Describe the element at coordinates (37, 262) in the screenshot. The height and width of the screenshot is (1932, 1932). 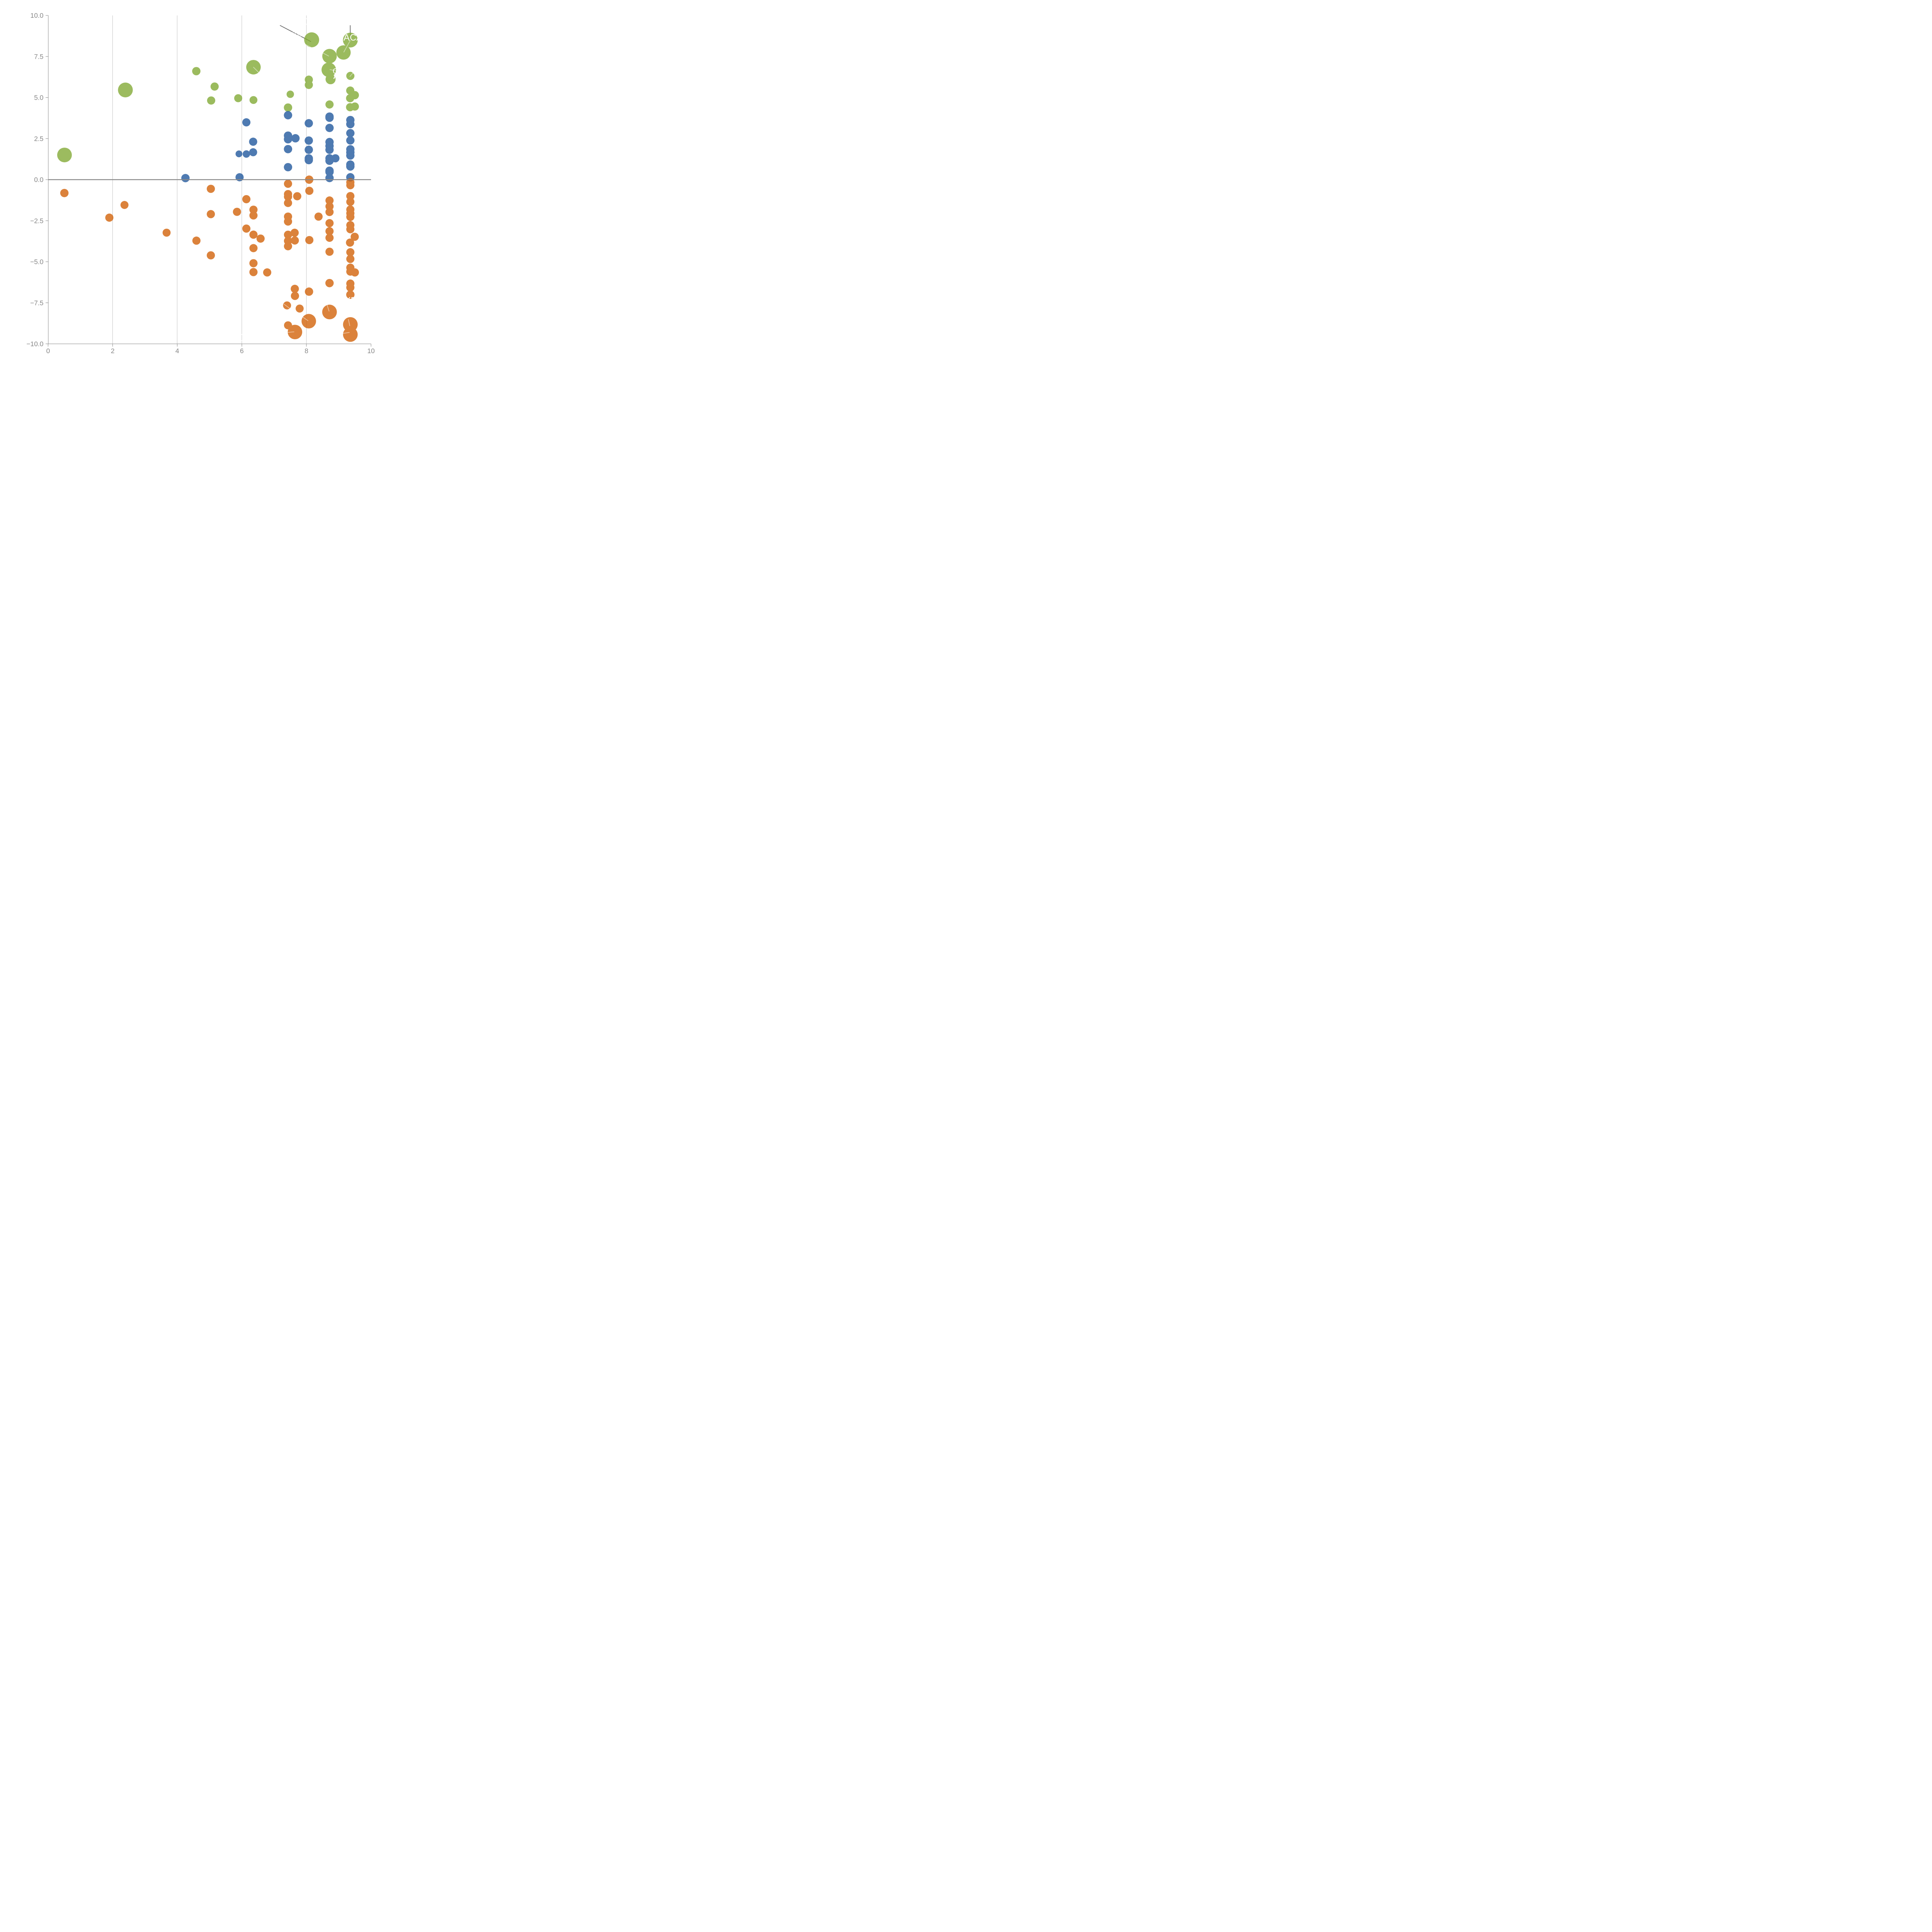
I see `svg-text: −5.0` at that location.